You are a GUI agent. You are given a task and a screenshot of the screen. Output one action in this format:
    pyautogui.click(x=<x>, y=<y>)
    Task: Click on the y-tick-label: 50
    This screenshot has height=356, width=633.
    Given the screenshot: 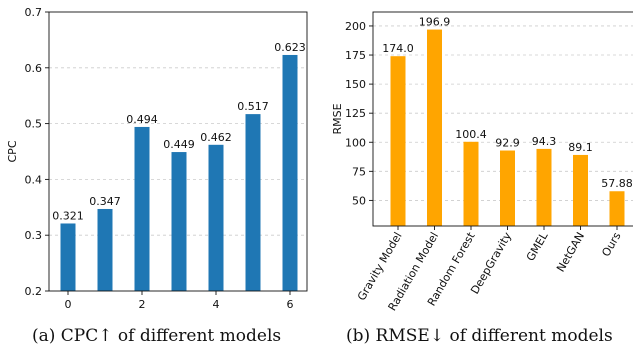 What is the action you would take?
    pyautogui.click(x=359, y=200)
    